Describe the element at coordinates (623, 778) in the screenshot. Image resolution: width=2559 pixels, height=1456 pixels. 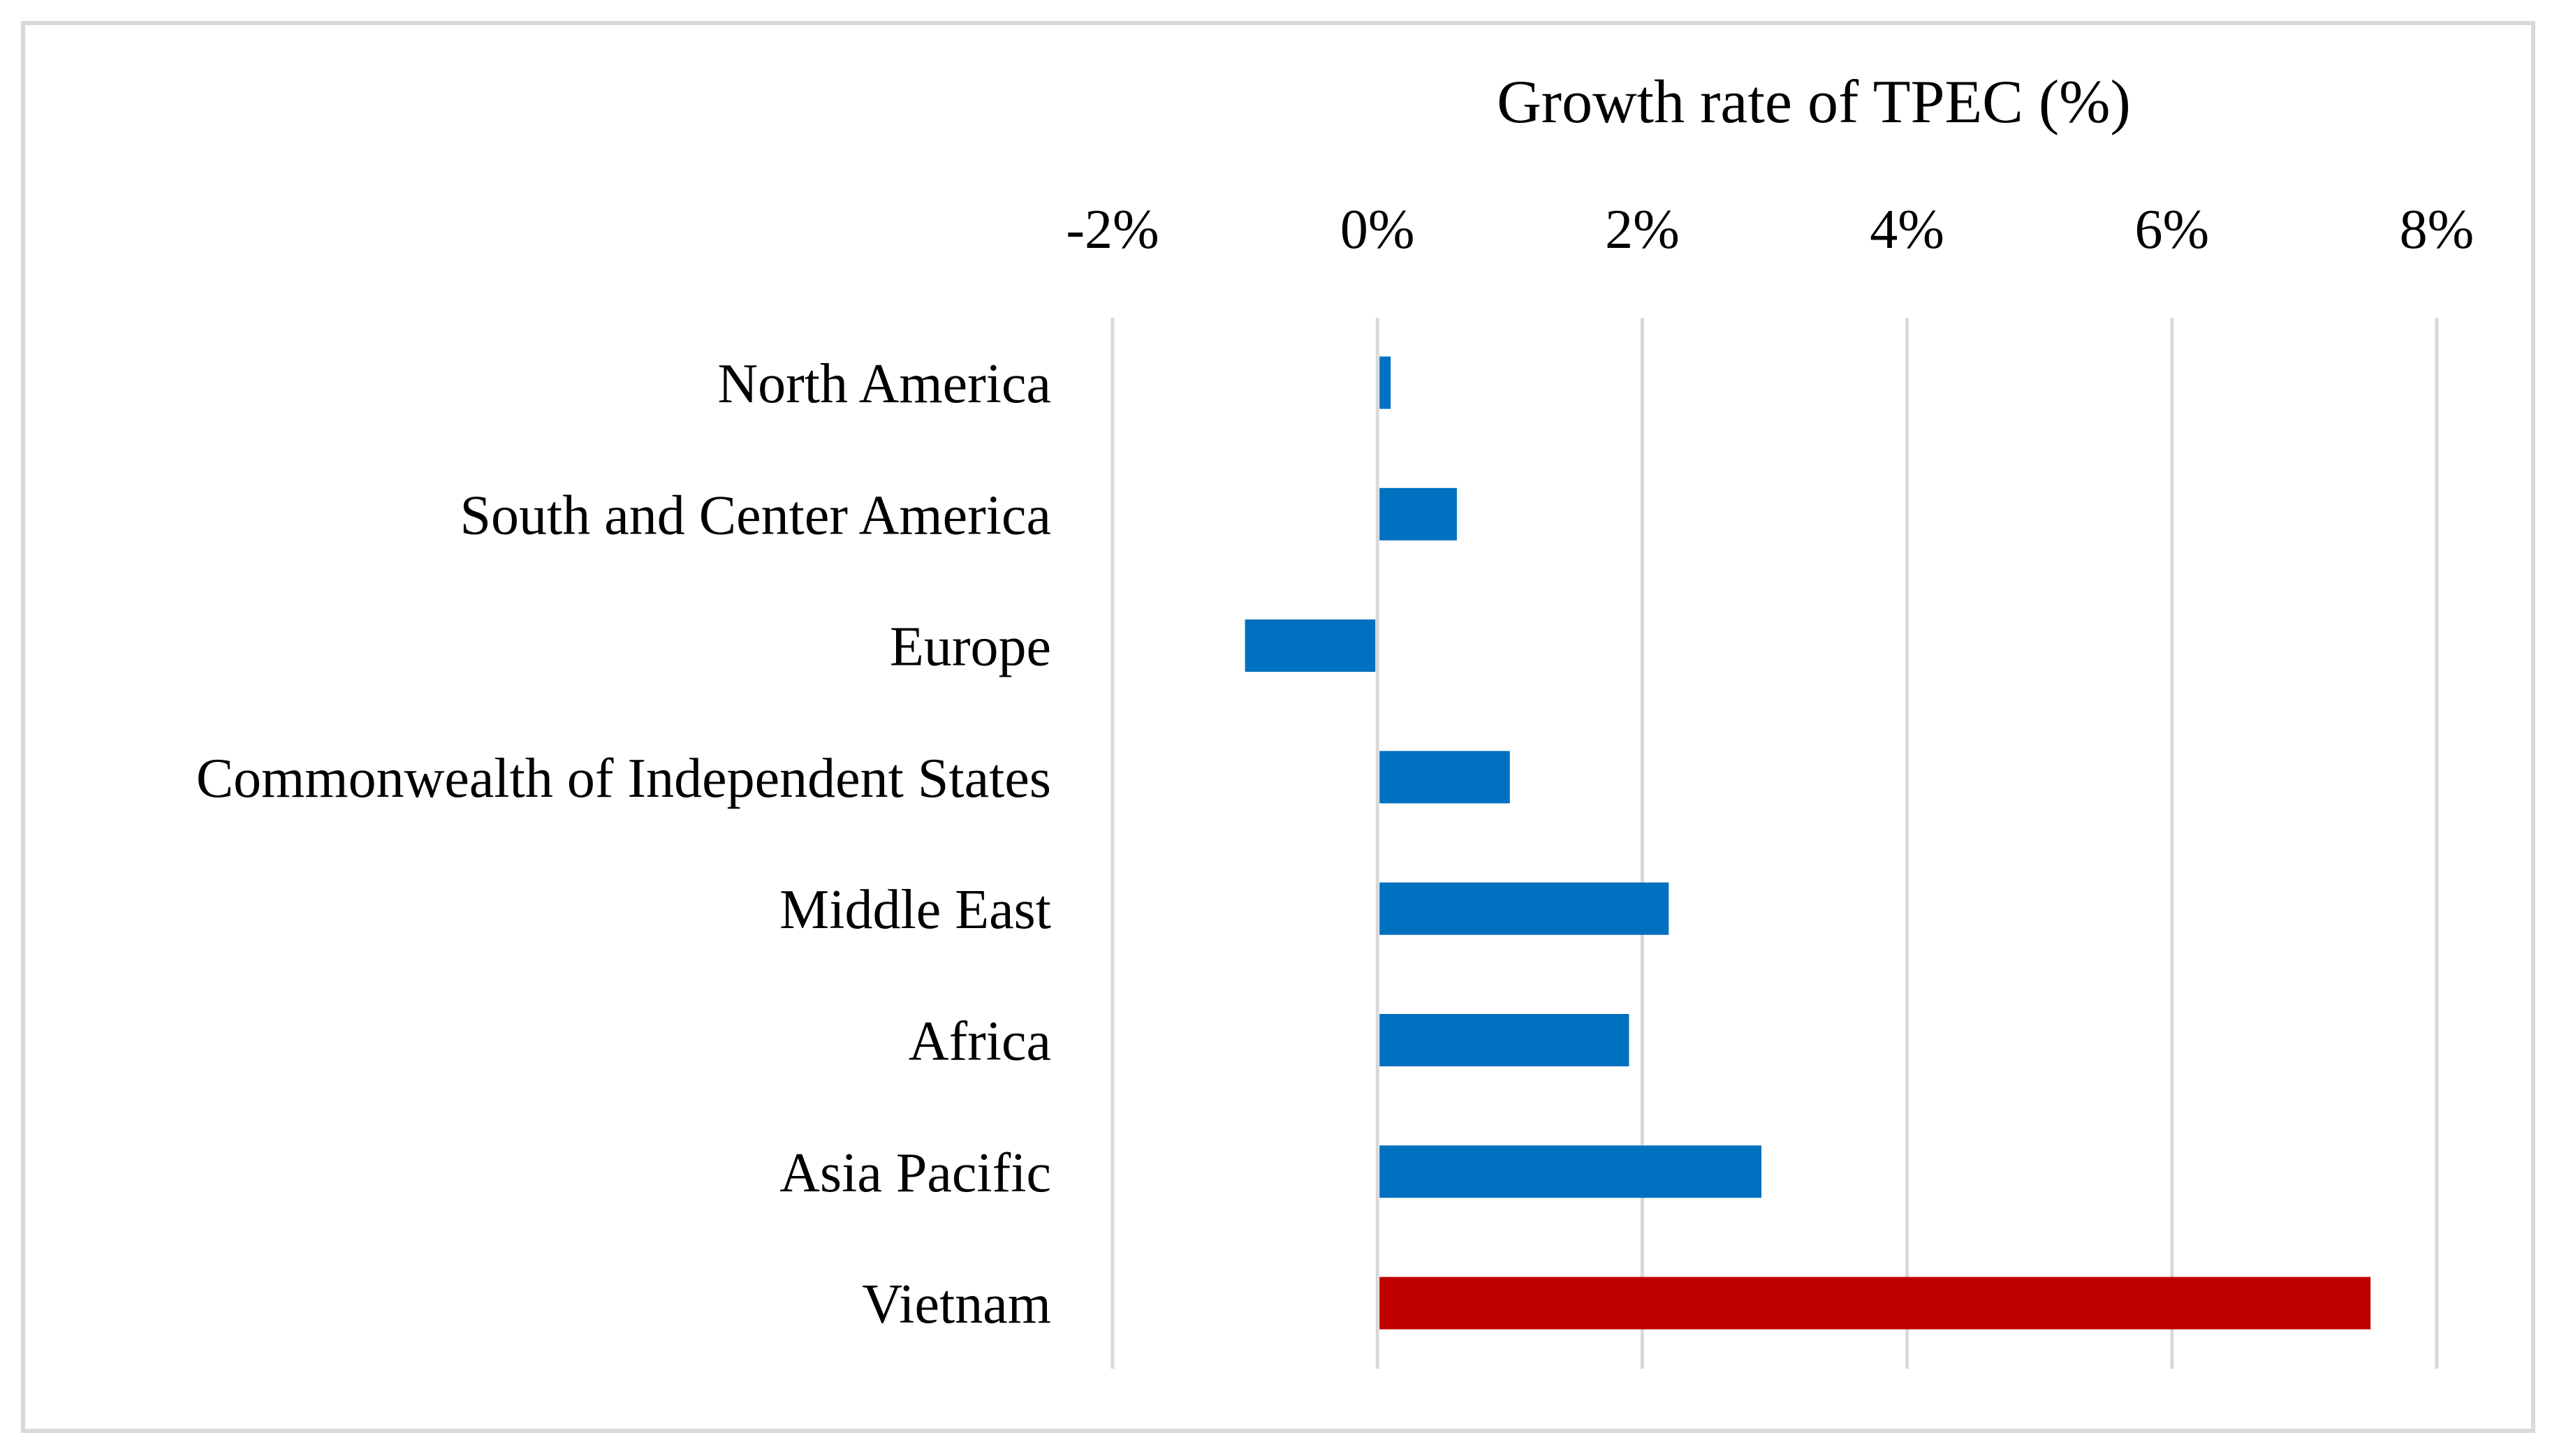
I see `category-label: Commonwealth of Independent States` at that location.